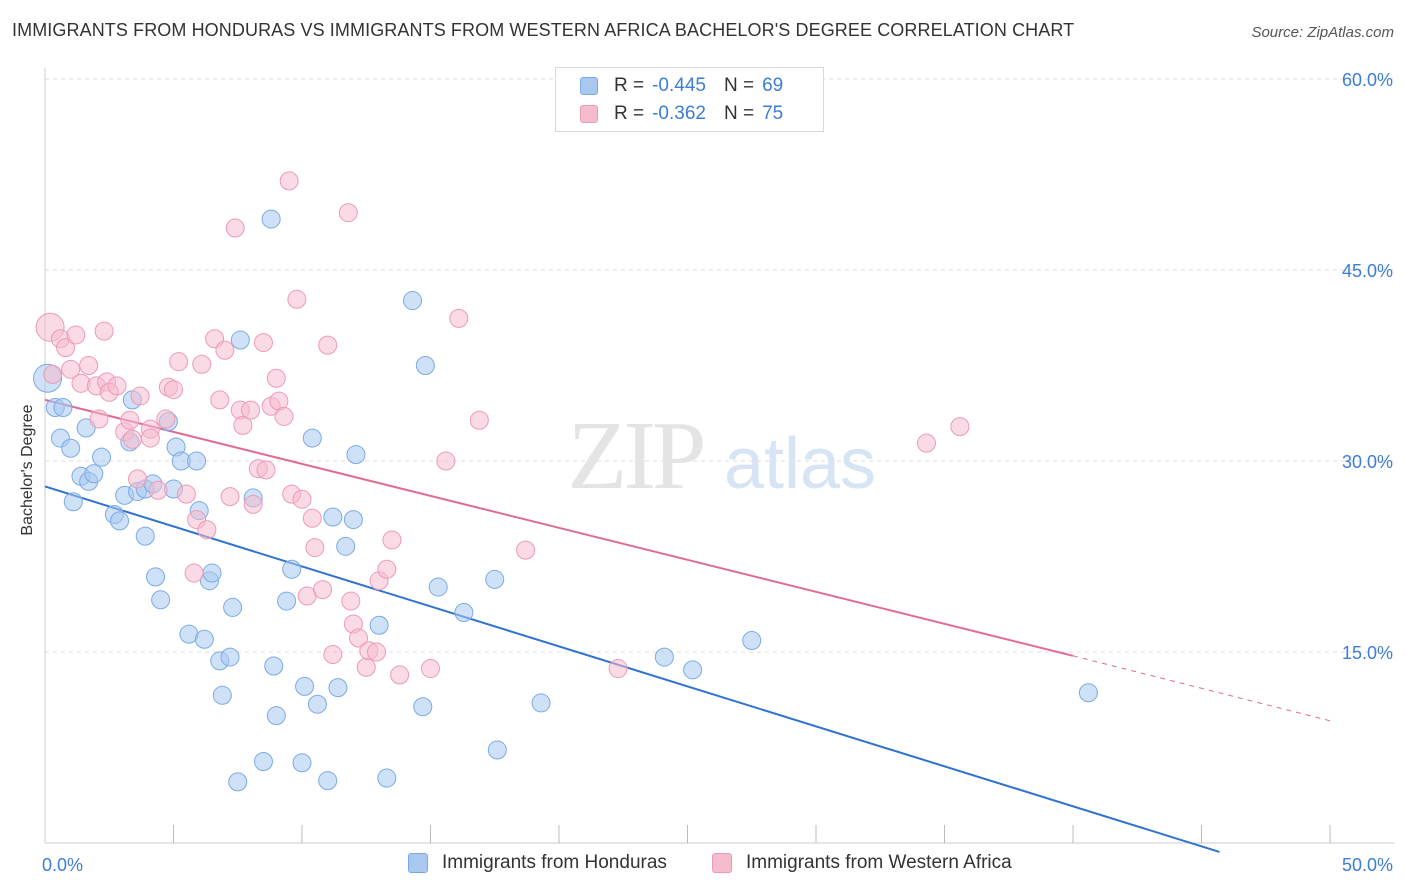 This screenshot has width=1406, height=892. Describe the element at coordinates (589, 114) in the screenshot. I see `legend-swatch-western-africa` at that location.